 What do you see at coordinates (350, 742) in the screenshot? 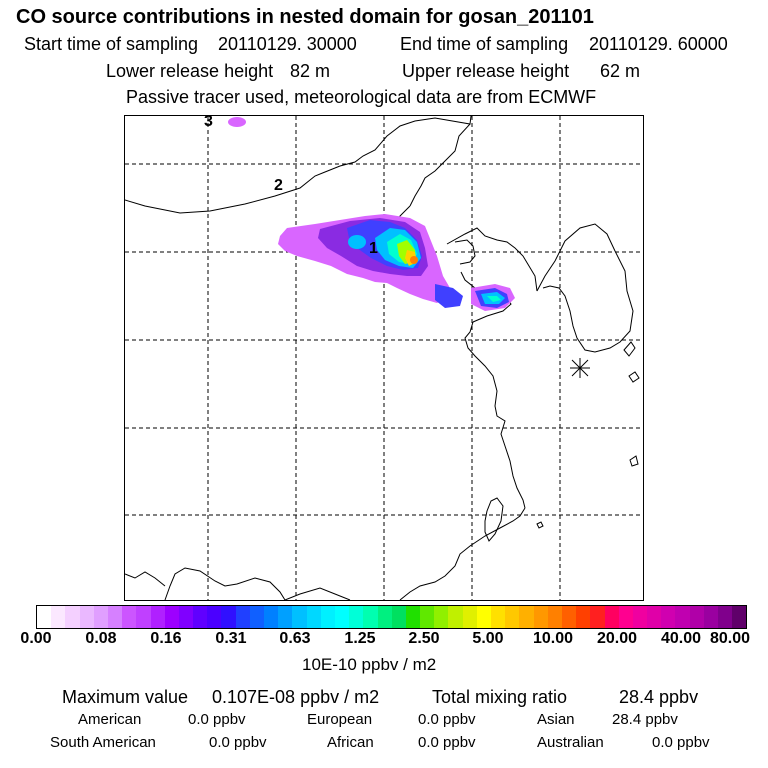
I see `region-name: African` at bounding box center [350, 742].